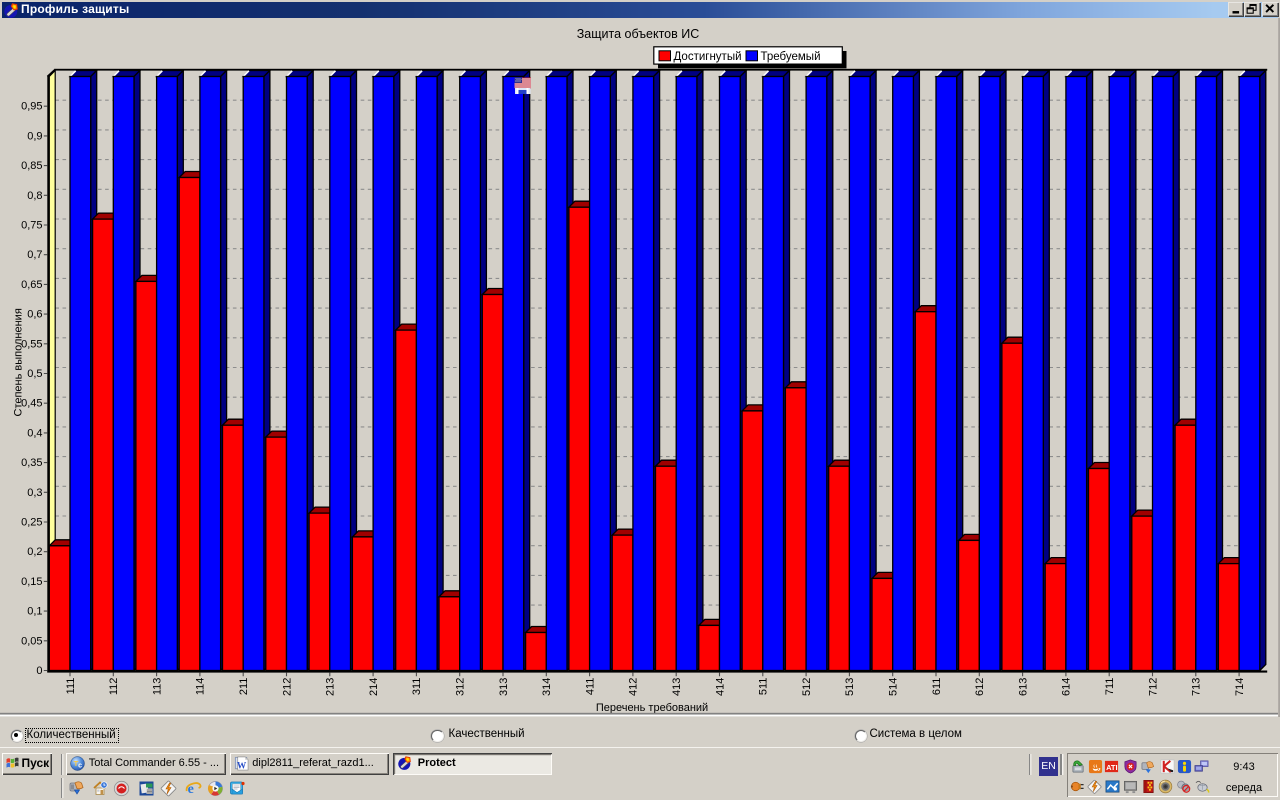  What do you see at coordinates (31, 226) in the screenshot?
I see `svg-text: 0,75` at bounding box center [31, 226].